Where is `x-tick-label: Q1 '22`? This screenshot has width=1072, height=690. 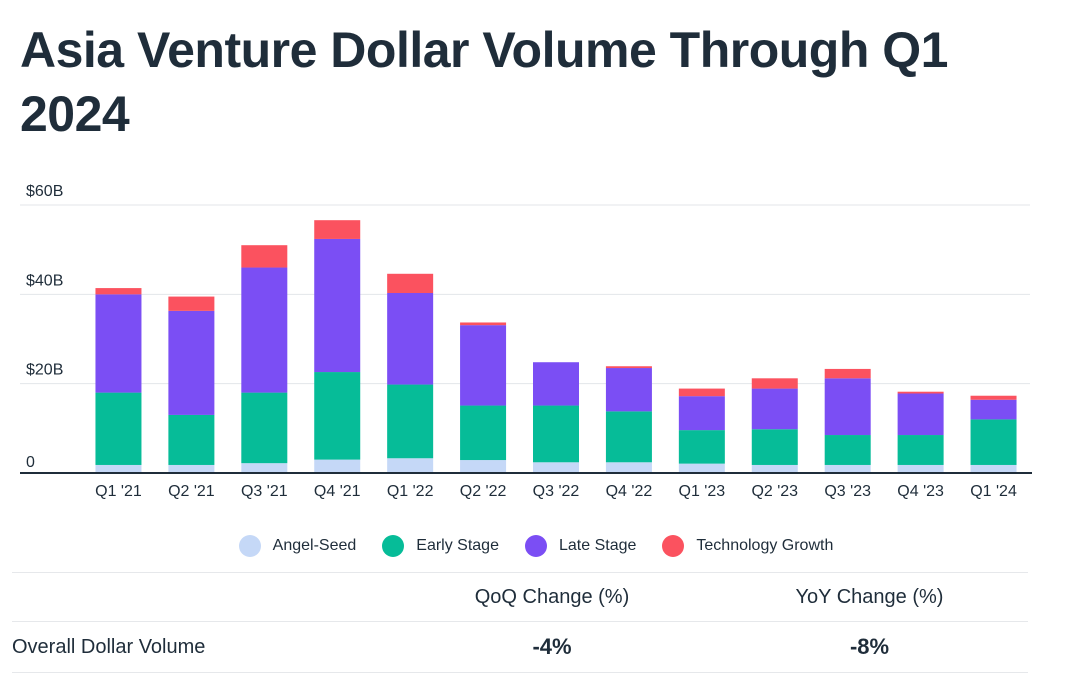
x-tick-label: Q1 '22 is located at coordinates (410, 491).